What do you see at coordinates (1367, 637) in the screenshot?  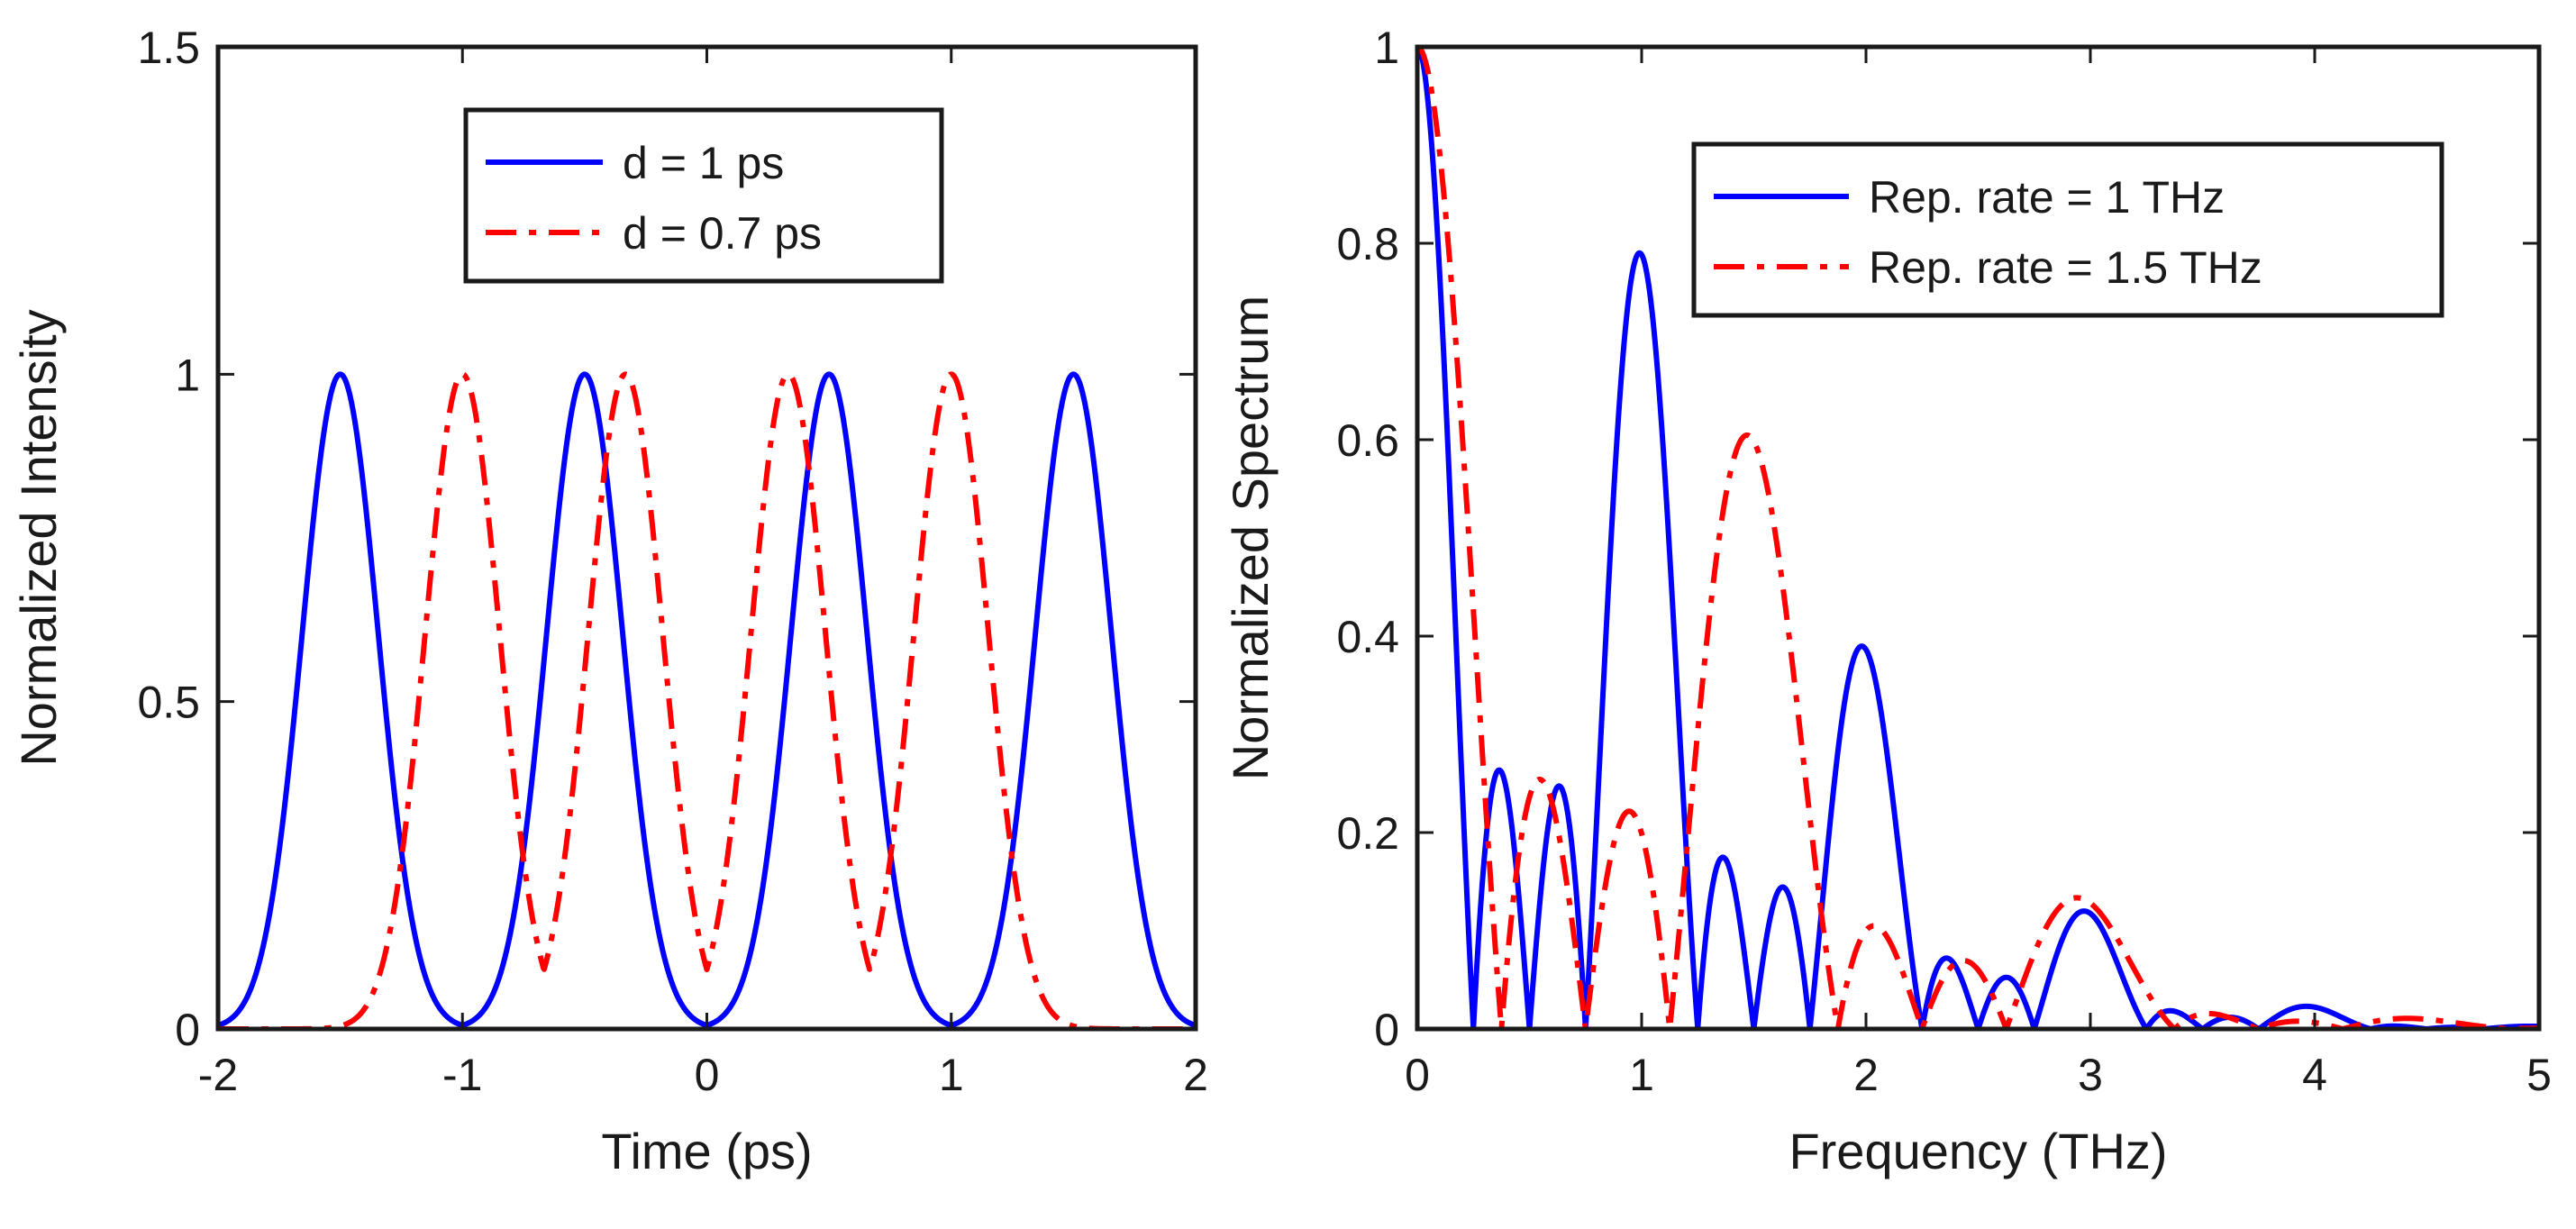 I see `y-tick-label: 0.4` at bounding box center [1367, 637].